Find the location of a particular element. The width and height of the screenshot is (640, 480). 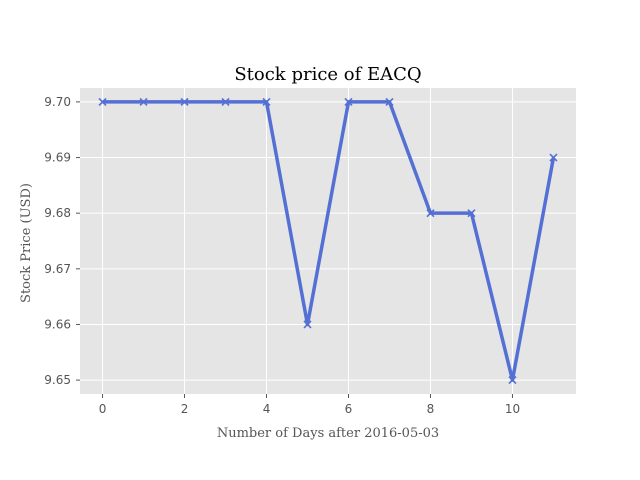

x-tick-label: 0 is located at coordinates (103, 409).